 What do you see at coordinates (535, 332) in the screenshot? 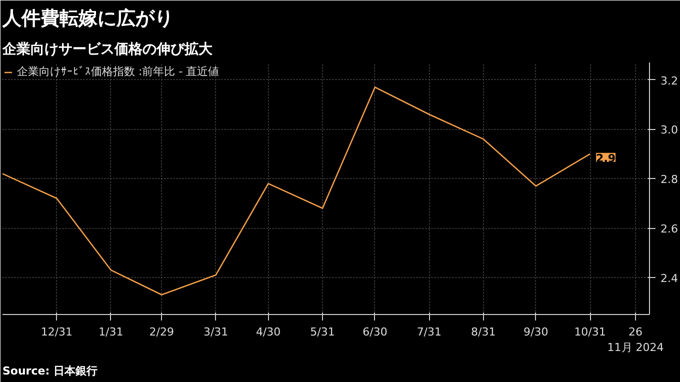
I see `x-tick-label: 9/30` at bounding box center [535, 332].